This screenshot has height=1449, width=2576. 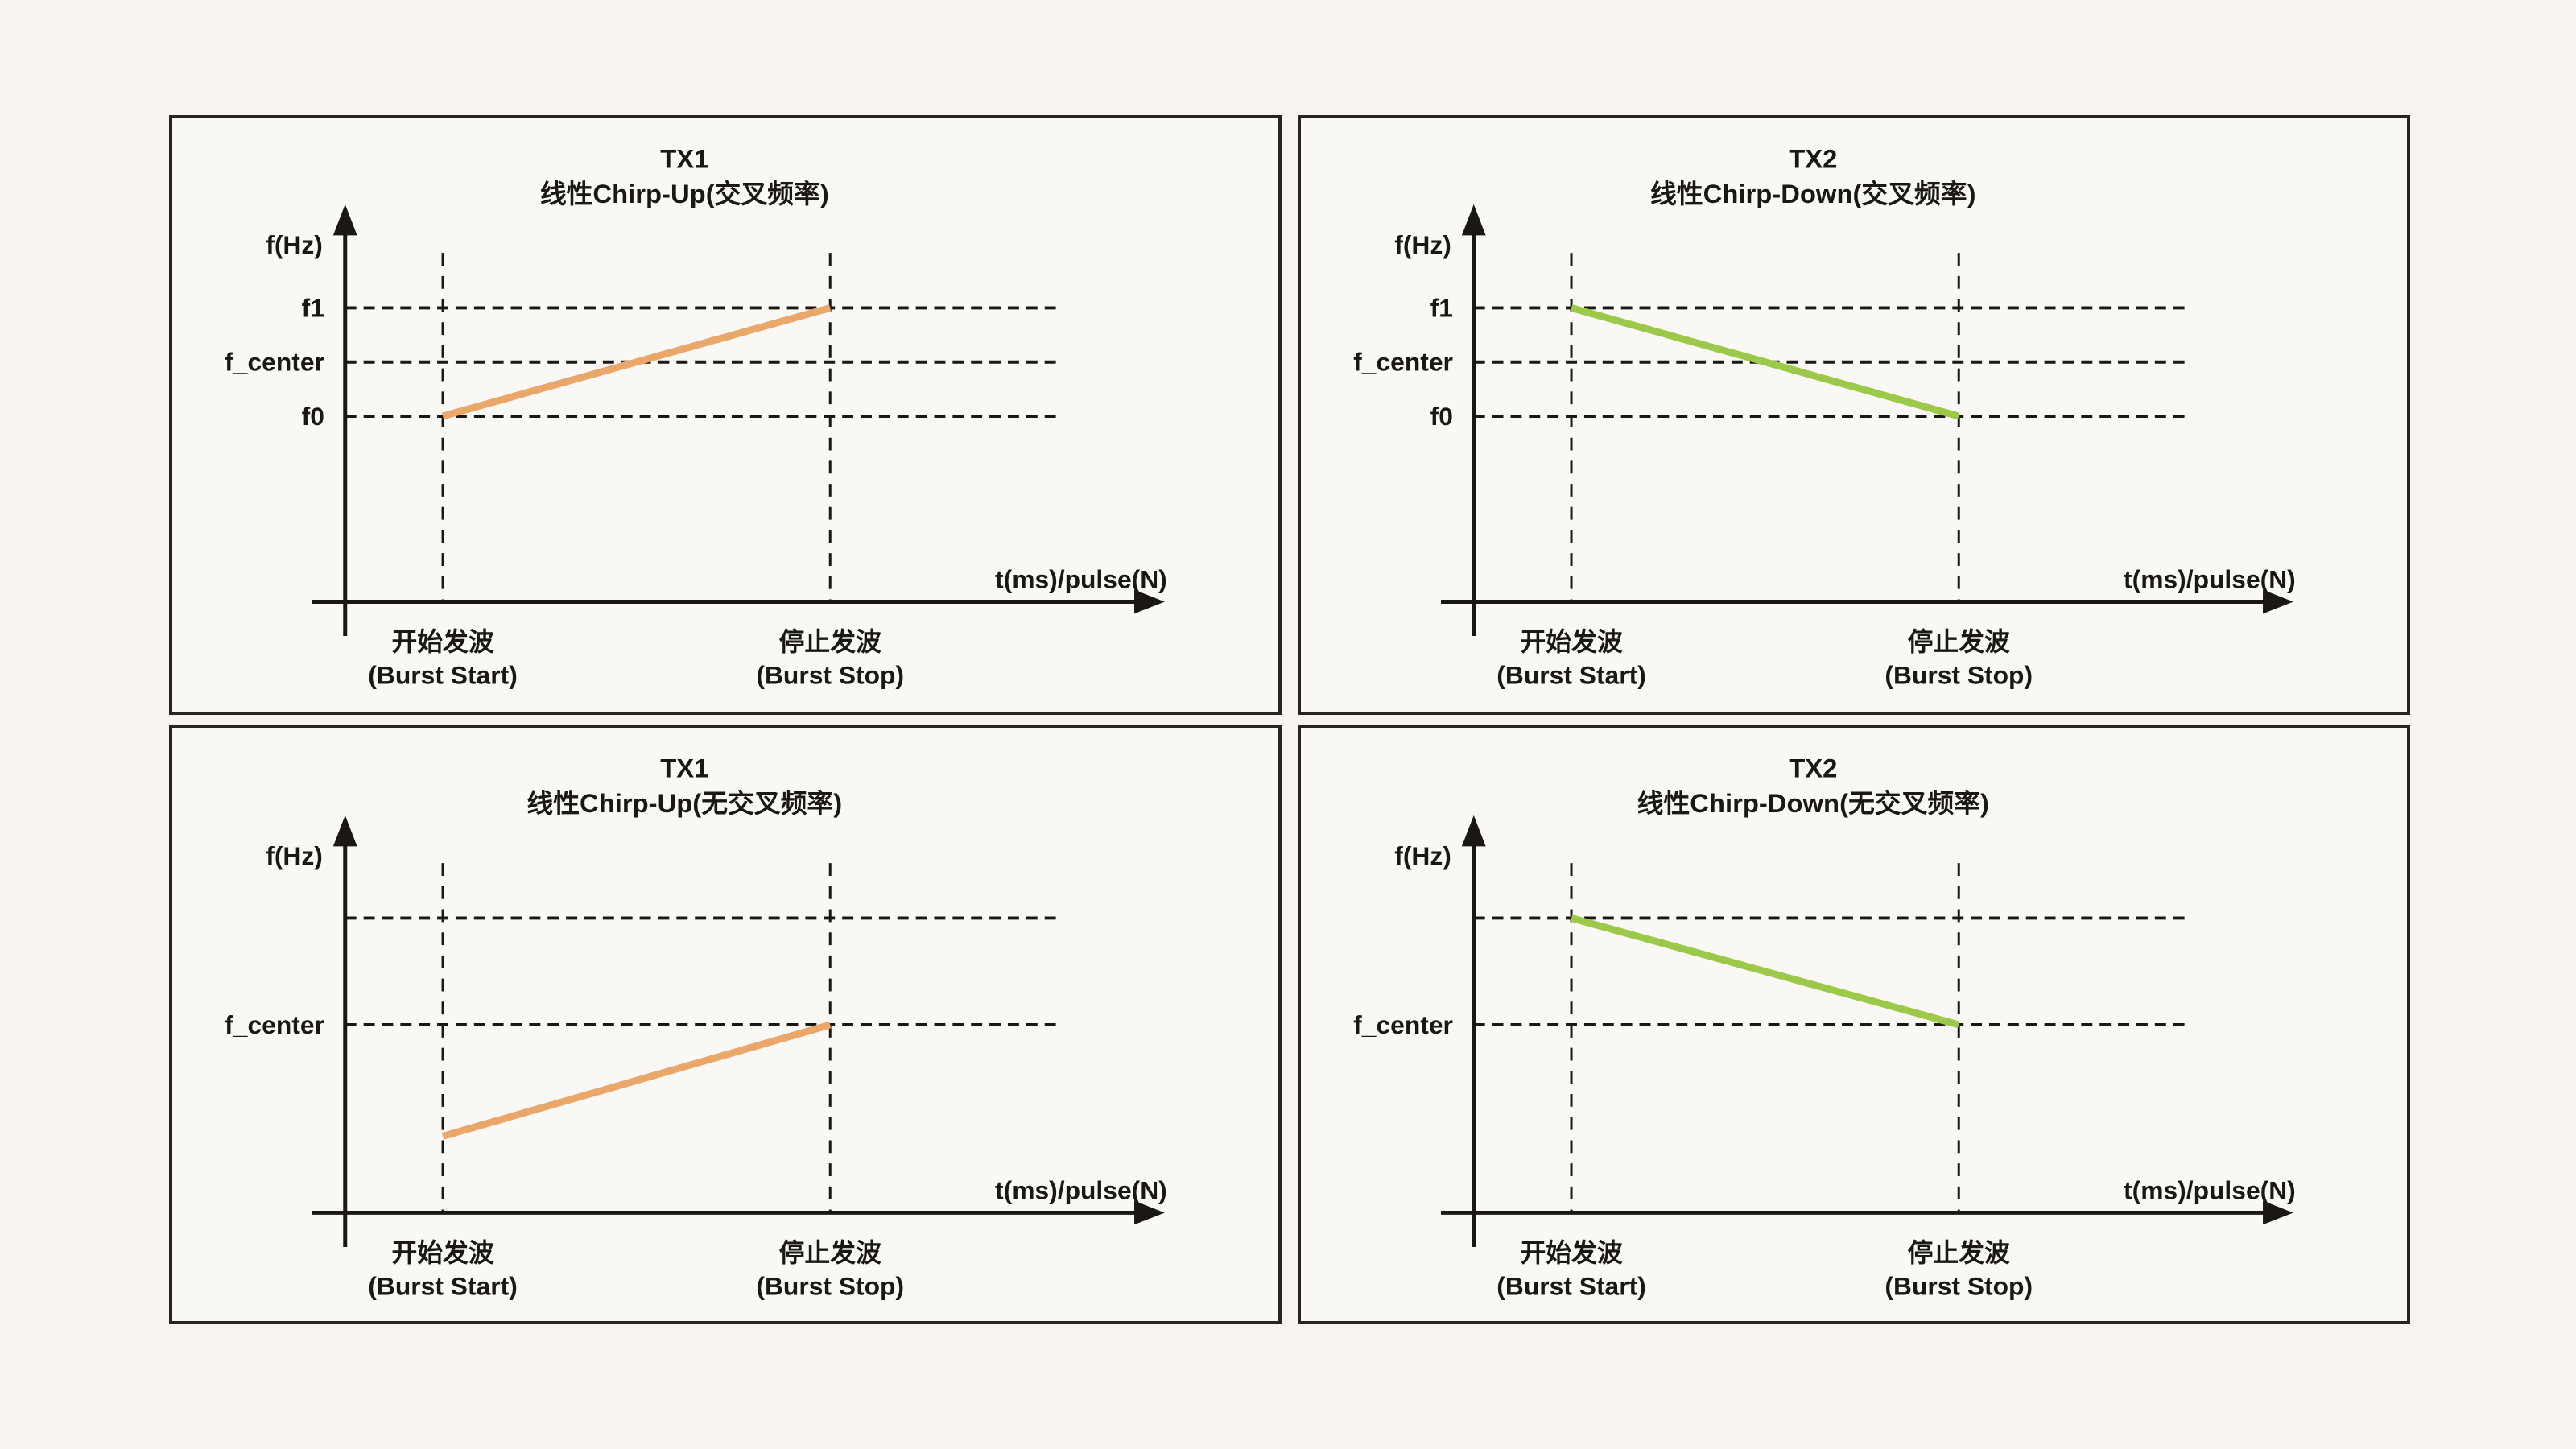 I want to click on panel-title-block: TX2 线性Chirp-Down(交叉频率), so click(x=1812, y=175).